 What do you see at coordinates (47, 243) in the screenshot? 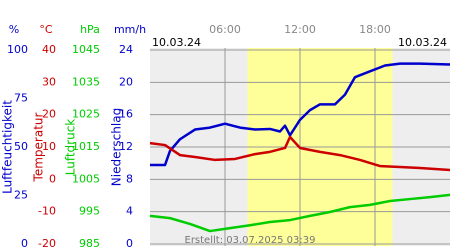
I see `y-tick-label: -20` at bounding box center [47, 243].